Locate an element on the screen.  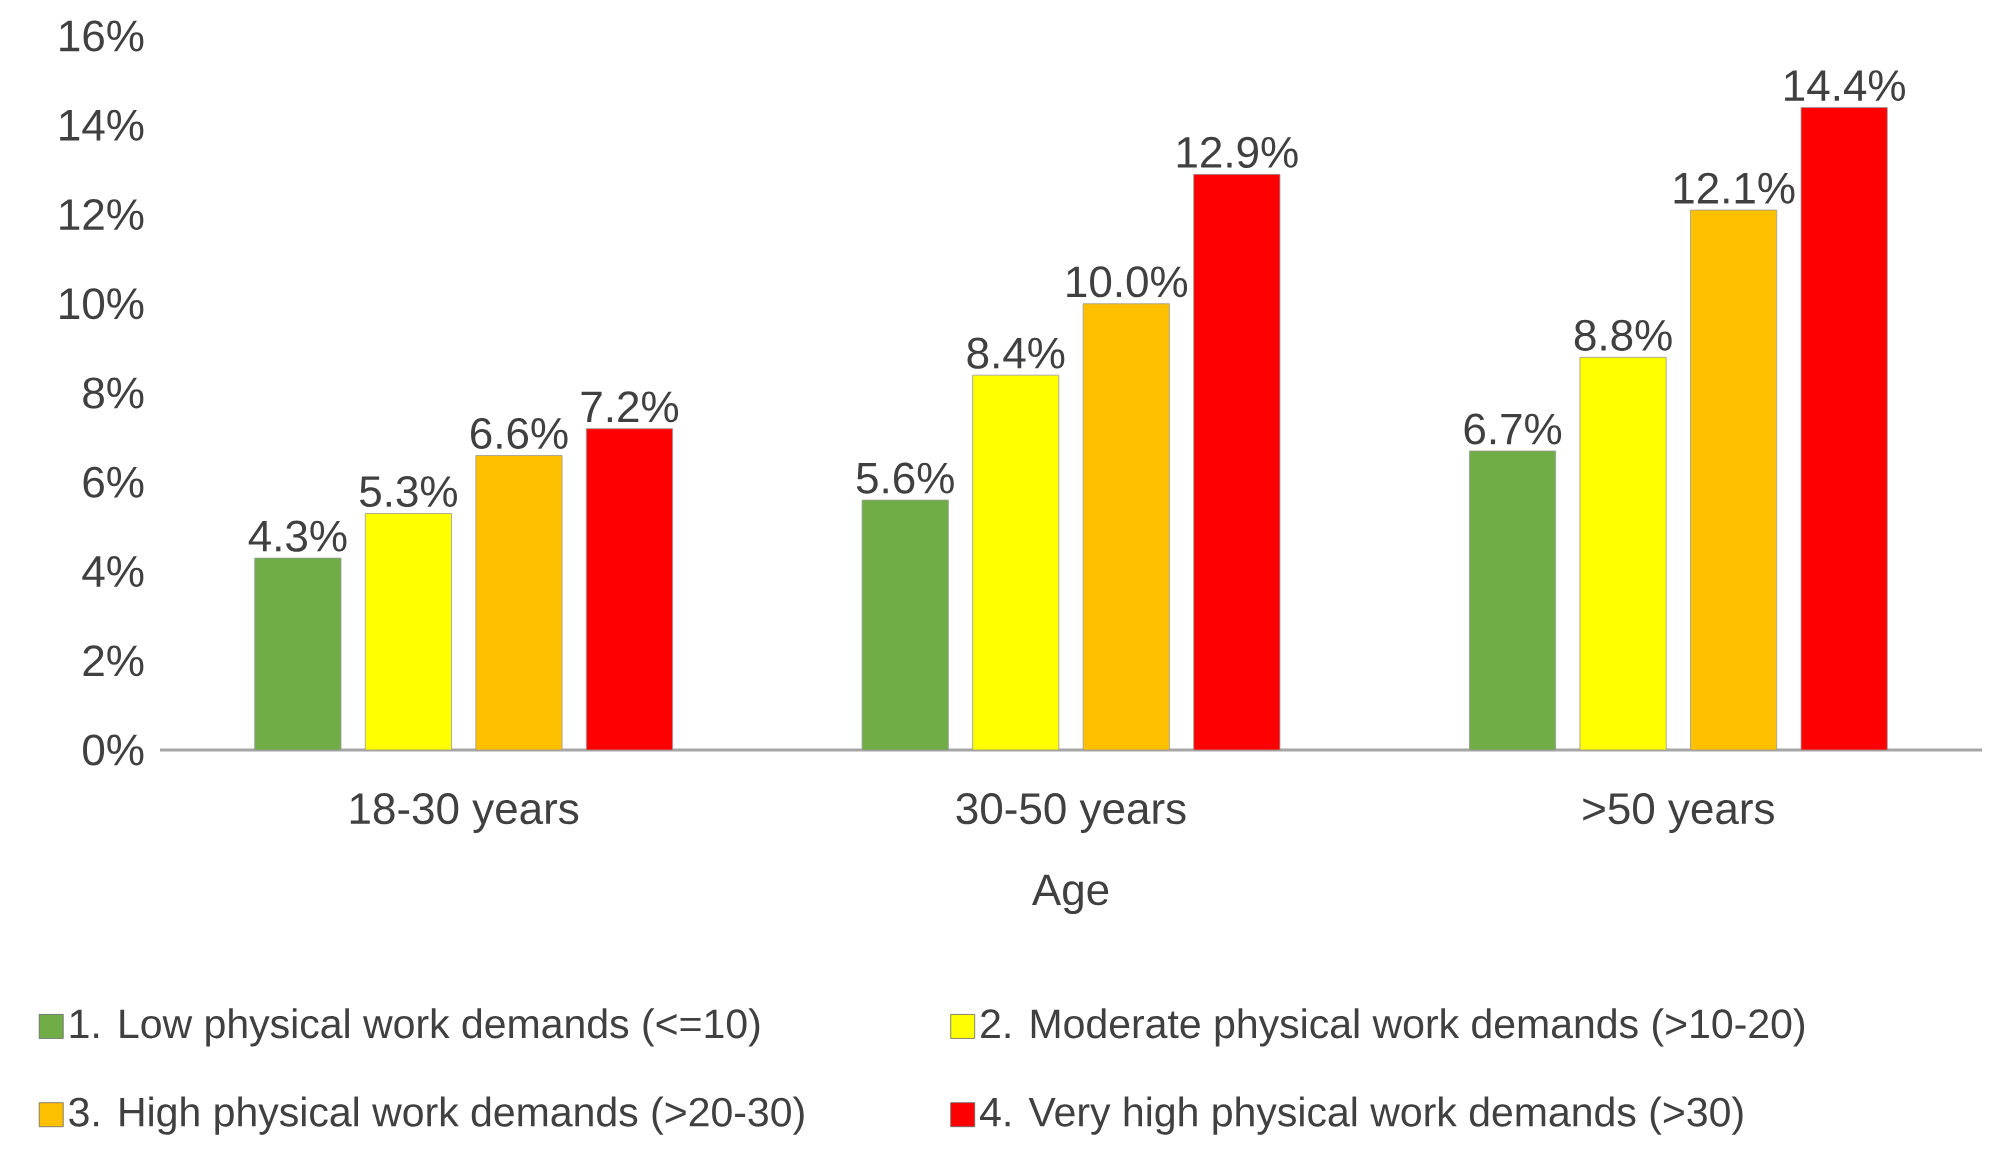
y-tick-label: 10% is located at coordinates (102, 304).